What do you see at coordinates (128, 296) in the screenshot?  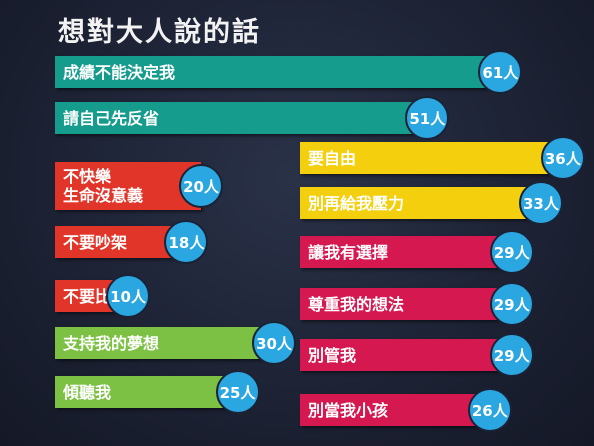 I see `value-label: 10人` at bounding box center [128, 296].